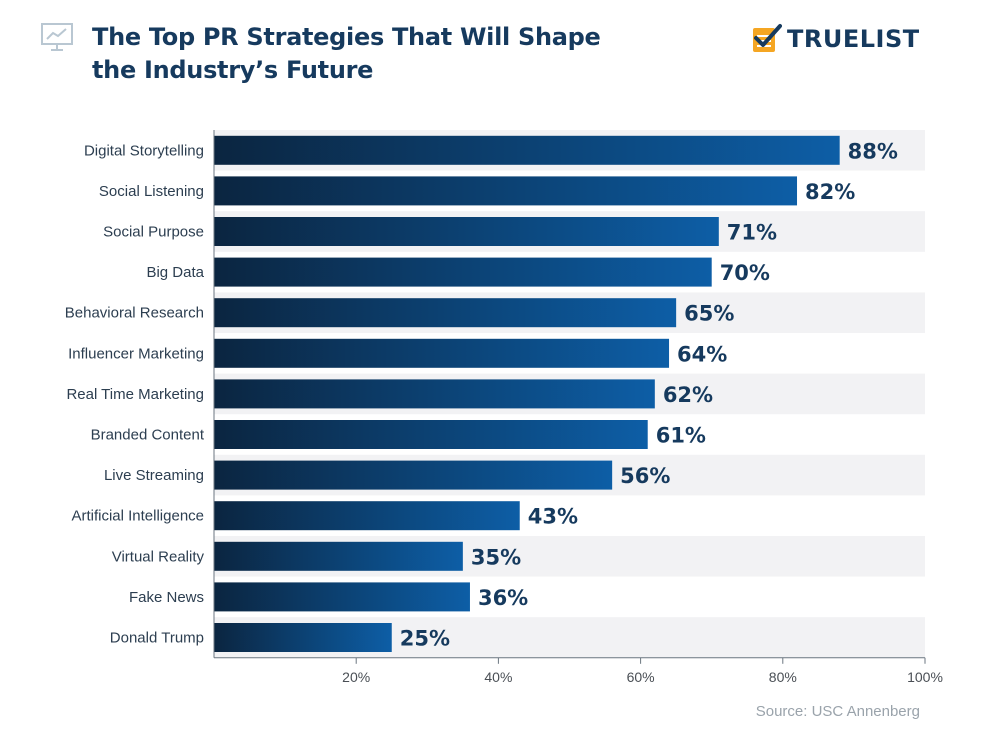 The width and height of the screenshot is (988, 738). What do you see at coordinates (175, 272) in the screenshot?
I see `category-label: Big Data` at bounding box center [175, 272].